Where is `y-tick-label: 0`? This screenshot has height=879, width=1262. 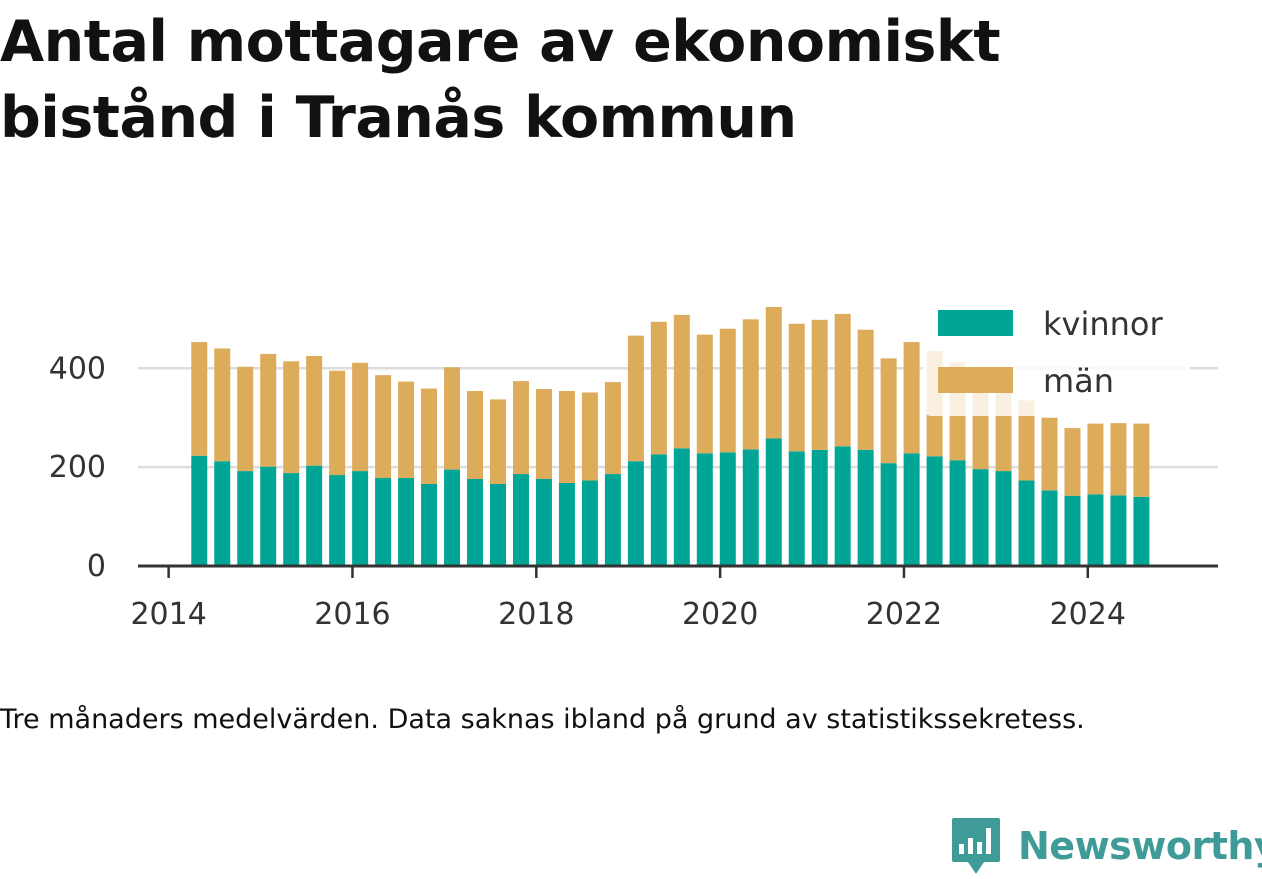 y-tick-label: 0 is located at coordinates (96, 566).